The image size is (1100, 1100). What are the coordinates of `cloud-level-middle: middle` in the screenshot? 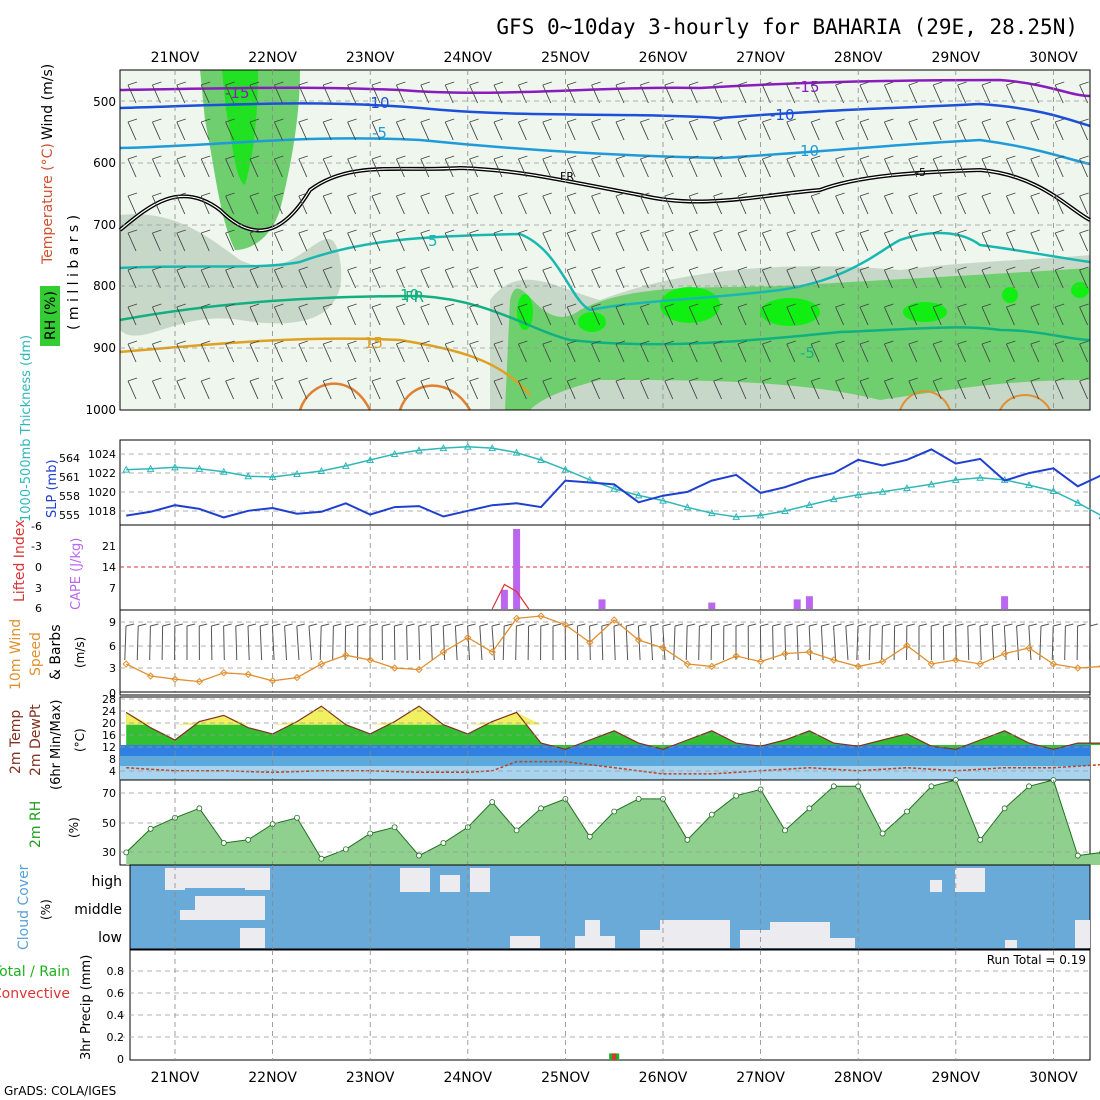 It's located at (98, 910).